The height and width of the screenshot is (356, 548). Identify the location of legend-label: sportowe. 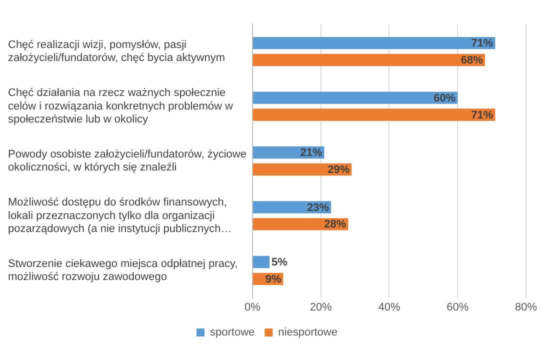
(232, 332).